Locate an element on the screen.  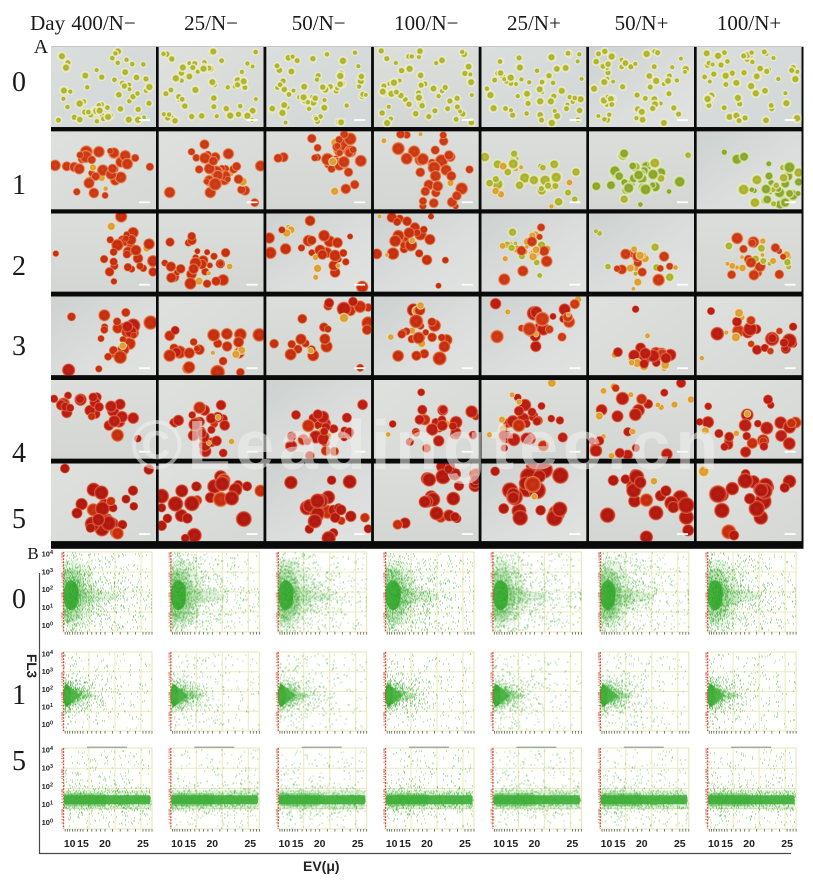
svg-text: 50/N+ is located at coordinates (642, 23).